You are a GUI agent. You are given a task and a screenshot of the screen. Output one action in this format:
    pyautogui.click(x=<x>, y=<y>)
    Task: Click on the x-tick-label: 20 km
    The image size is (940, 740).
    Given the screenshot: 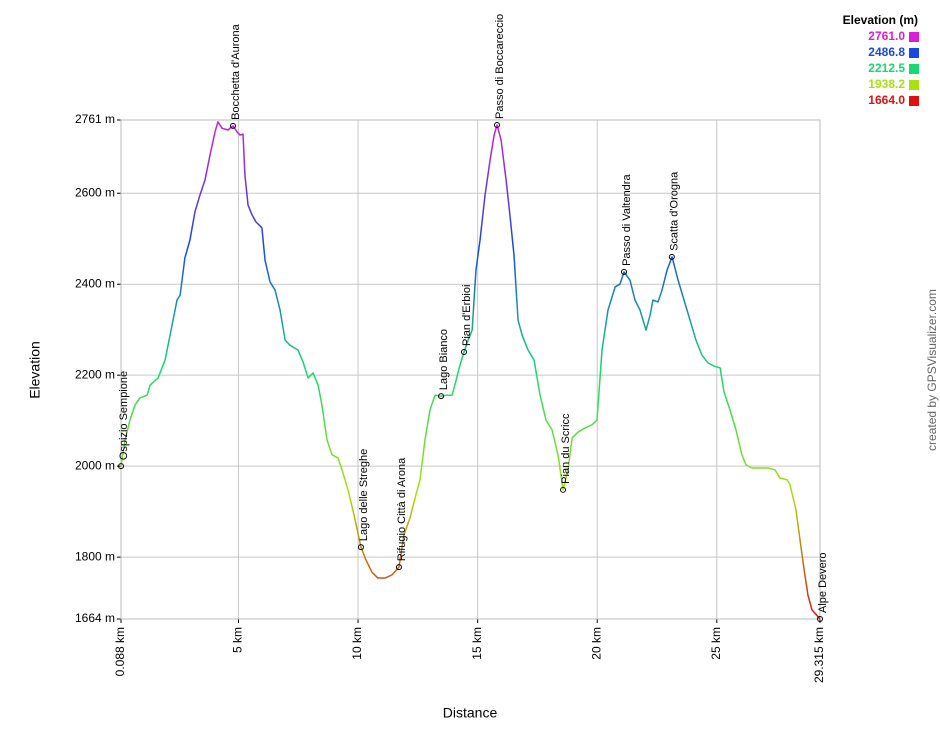 What is the action you would take?
    pyautogui.click(x=596, y=643)
    